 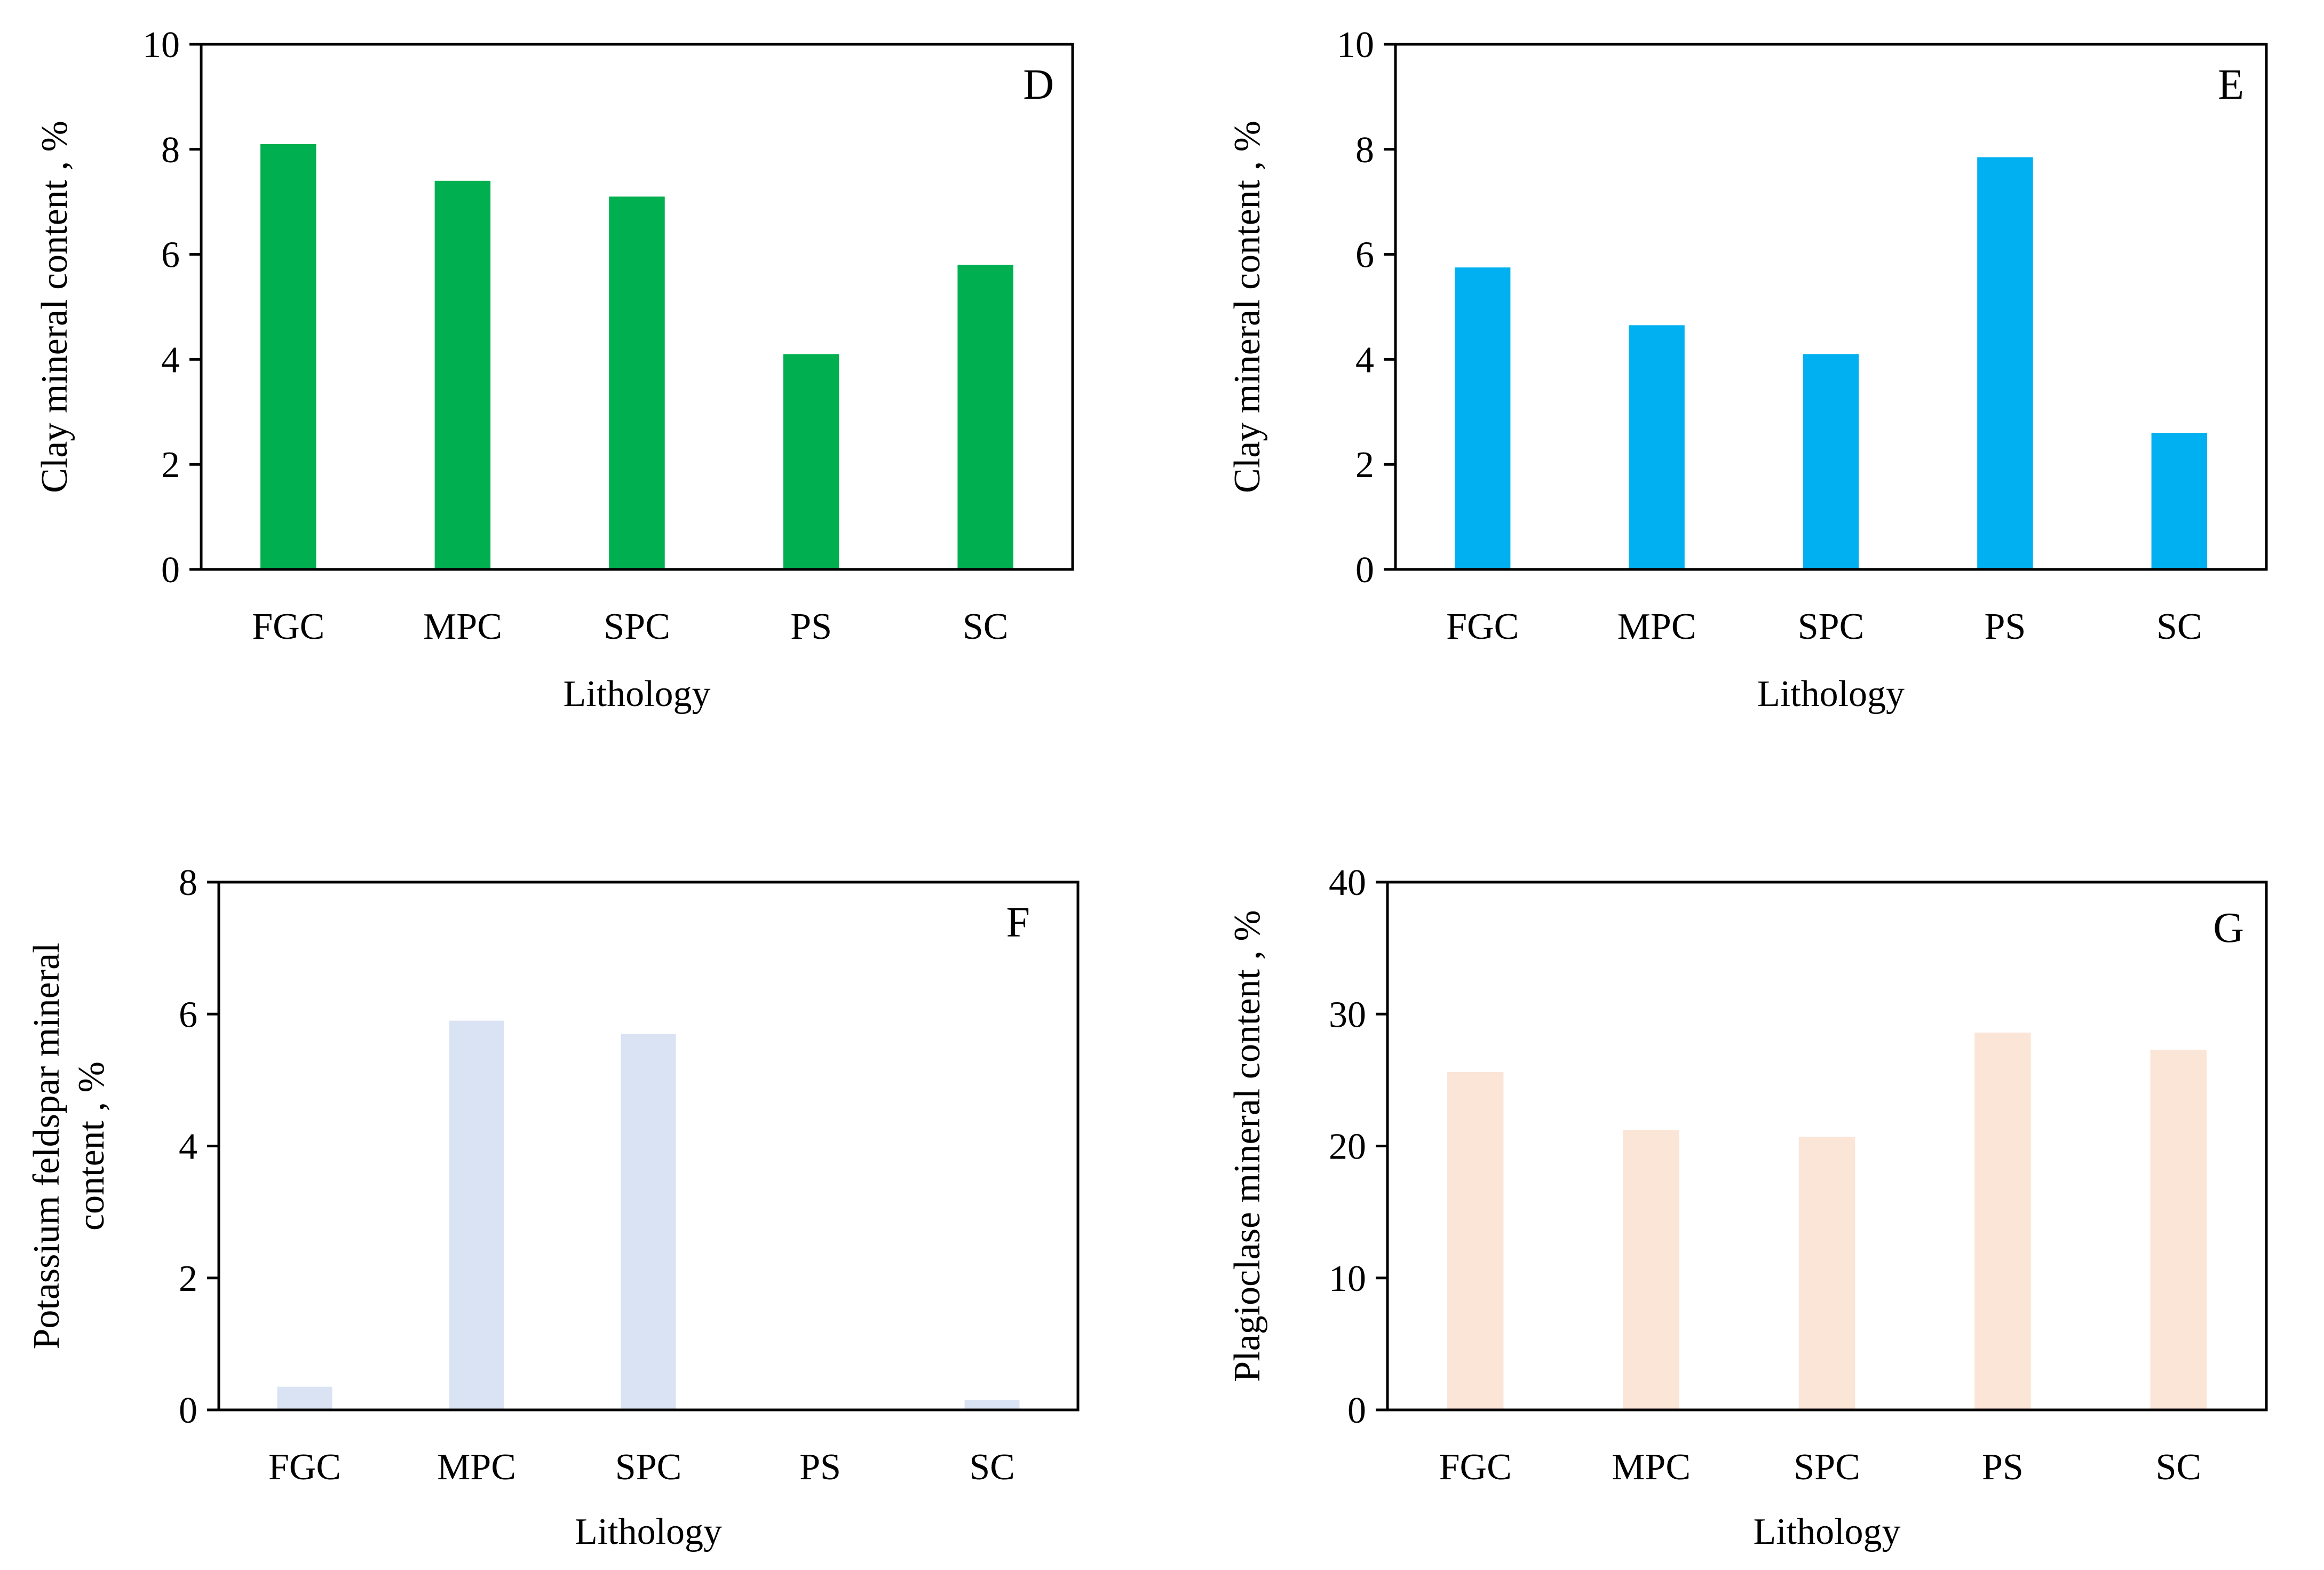 What do you see at coordinates (1364, 466) in the screenshot?
I see `panel-e-ytick-label: 2` at bounding box center [1364, 466].